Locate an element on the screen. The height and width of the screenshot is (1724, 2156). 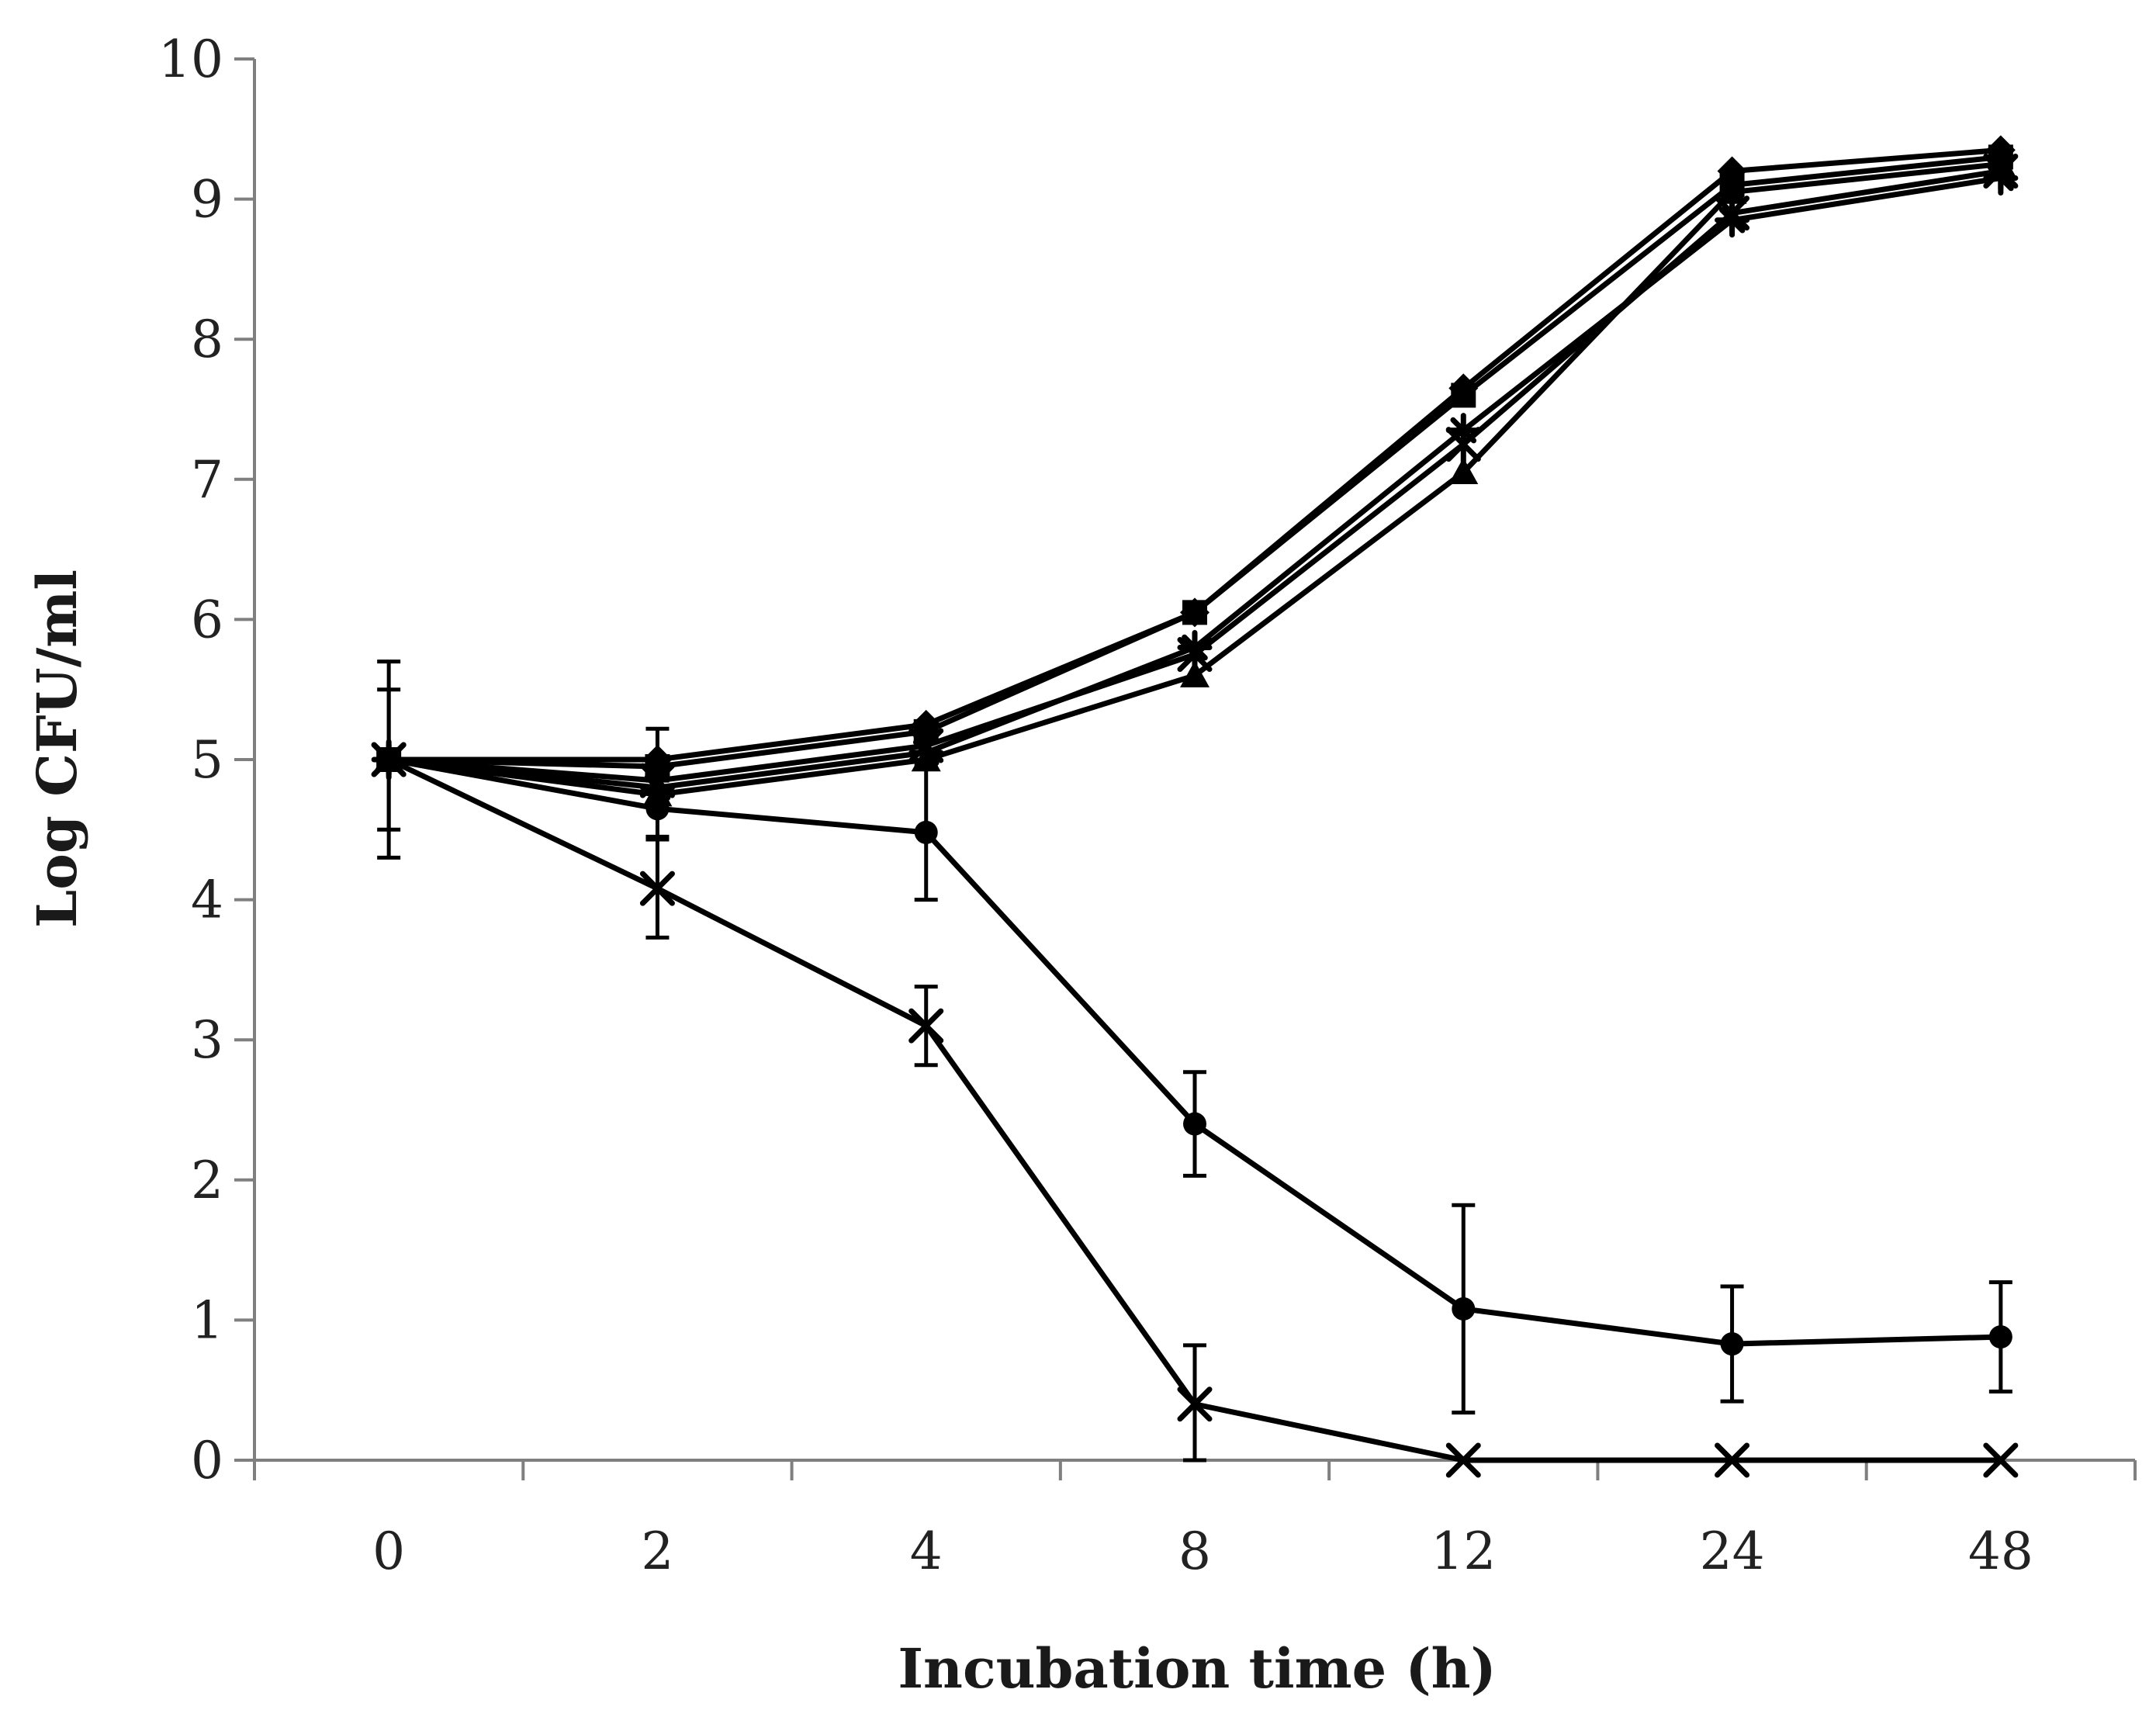
x-tick-label-24: 24 is located at coordinates (1732, 1551).